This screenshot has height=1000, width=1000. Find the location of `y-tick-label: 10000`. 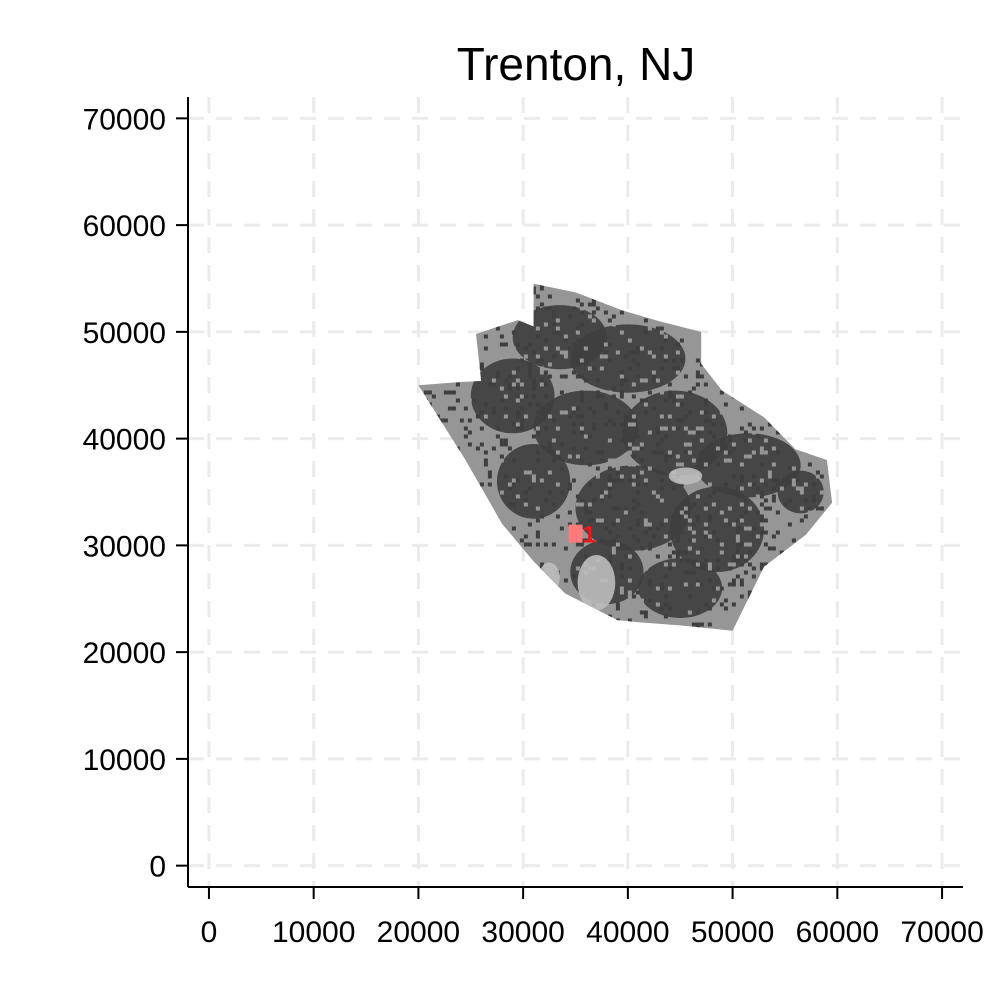

y-tick-label: 10000 is located at coordinates (124, 760).